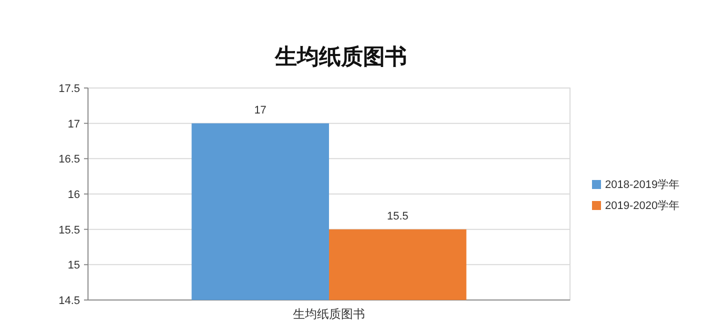  What do you see at coordinates (69, 89) in the screenshot?
I see `y-tick-label: 17.5` at bounding box center [69, 89].